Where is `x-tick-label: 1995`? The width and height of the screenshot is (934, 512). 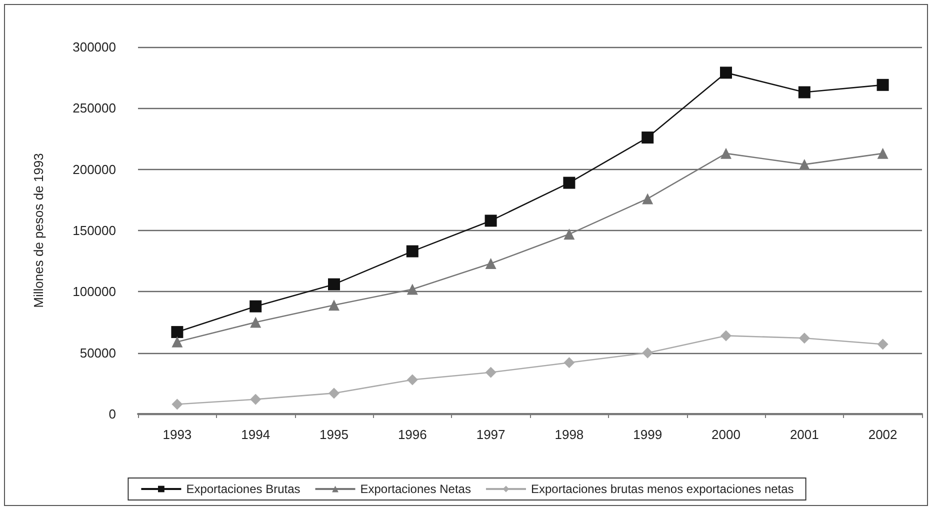
x-tick-label: 1995 is located at coordinates (334, 434).